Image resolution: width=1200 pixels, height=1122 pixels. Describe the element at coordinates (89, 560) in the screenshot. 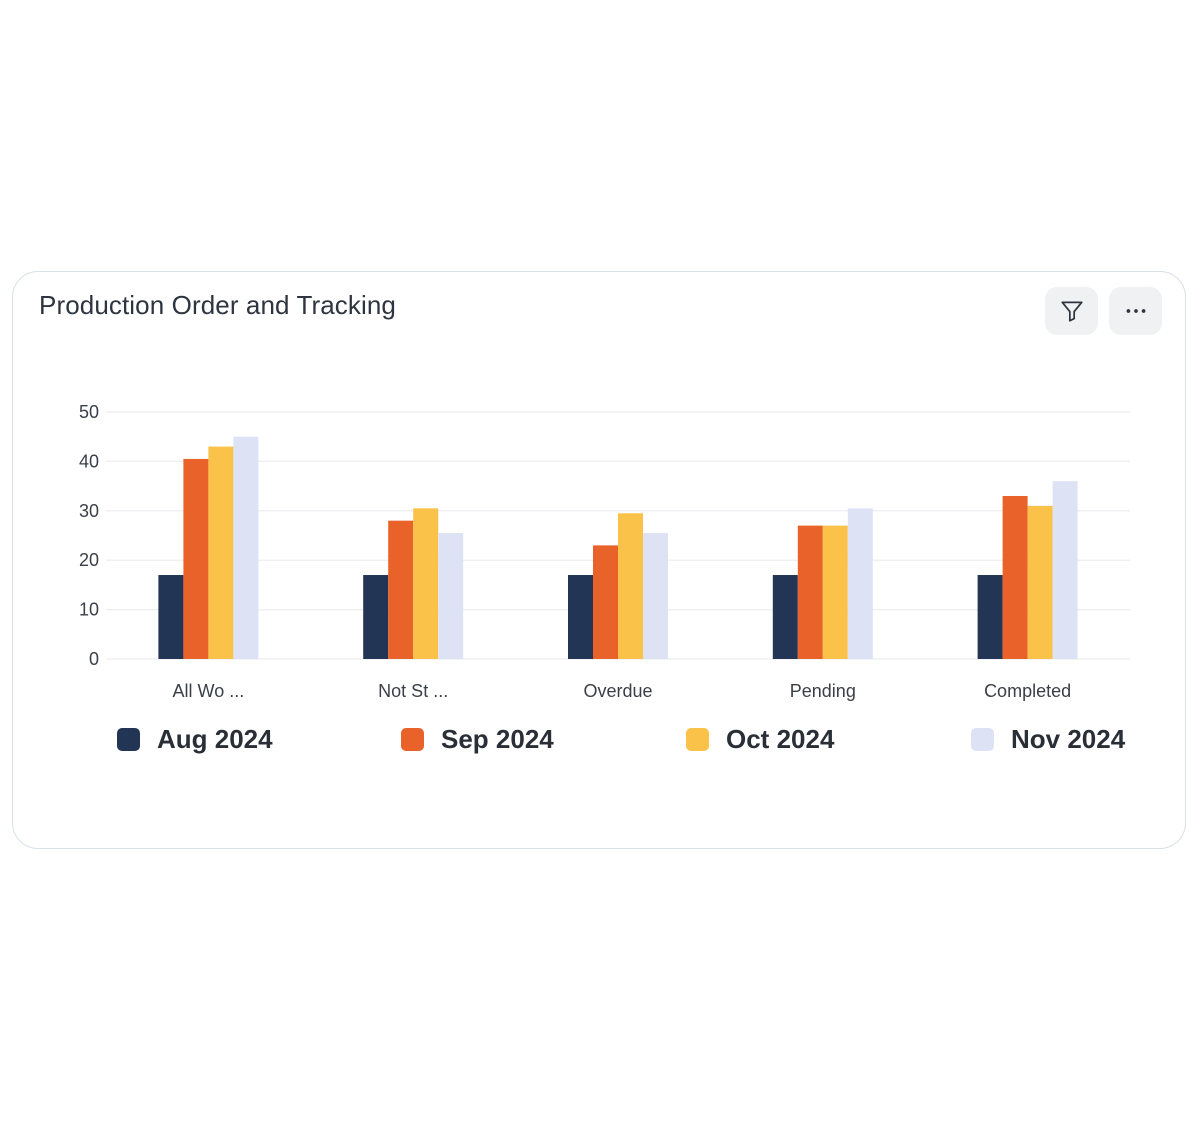

I see `y-tick-label: 20` at that location.